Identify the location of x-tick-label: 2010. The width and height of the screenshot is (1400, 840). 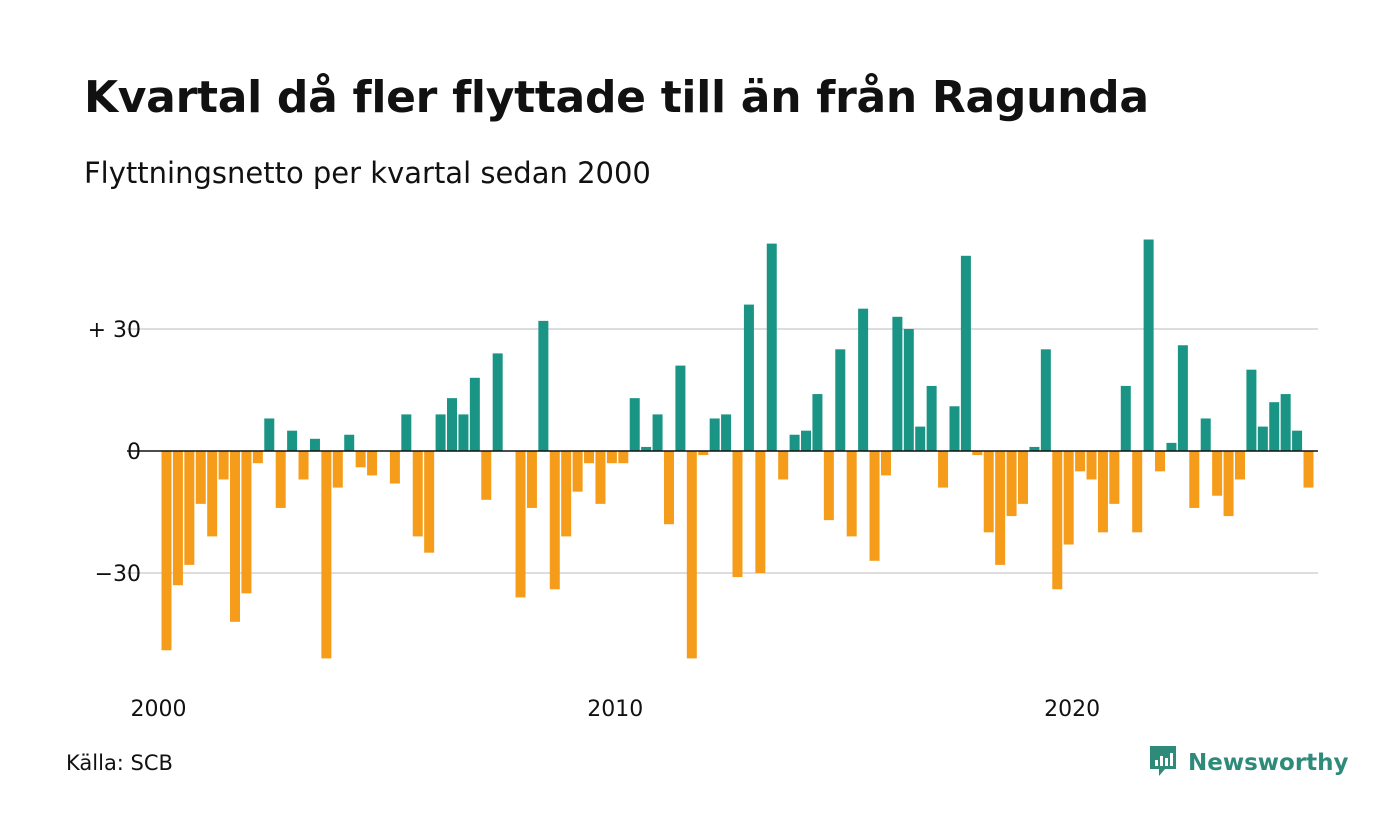
(615, 709).